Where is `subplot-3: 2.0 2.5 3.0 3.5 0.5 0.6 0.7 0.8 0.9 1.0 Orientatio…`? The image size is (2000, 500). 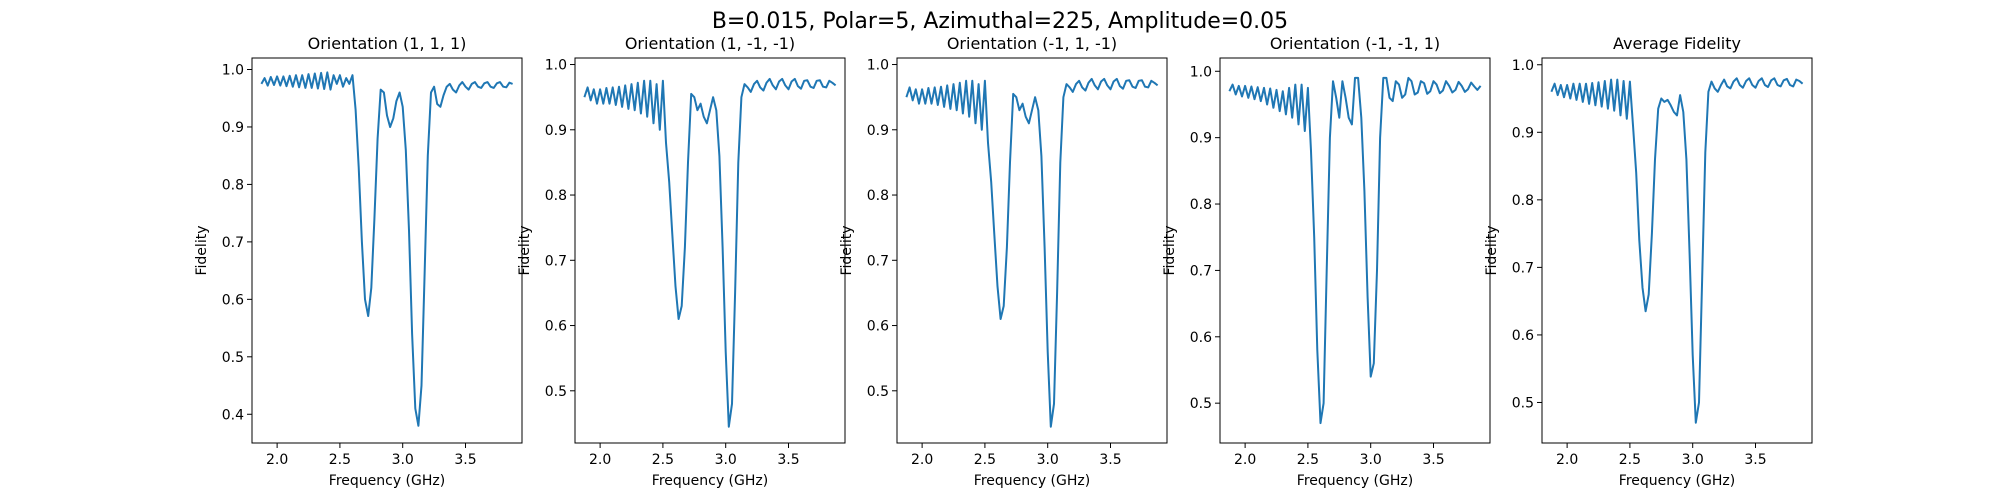 subplot-3: 2.0 2.5 3.0 3.5 0.5 0.6 0.7 0.8 0.9 1.0 Orientatio… is located at coordinates (1003, 261).